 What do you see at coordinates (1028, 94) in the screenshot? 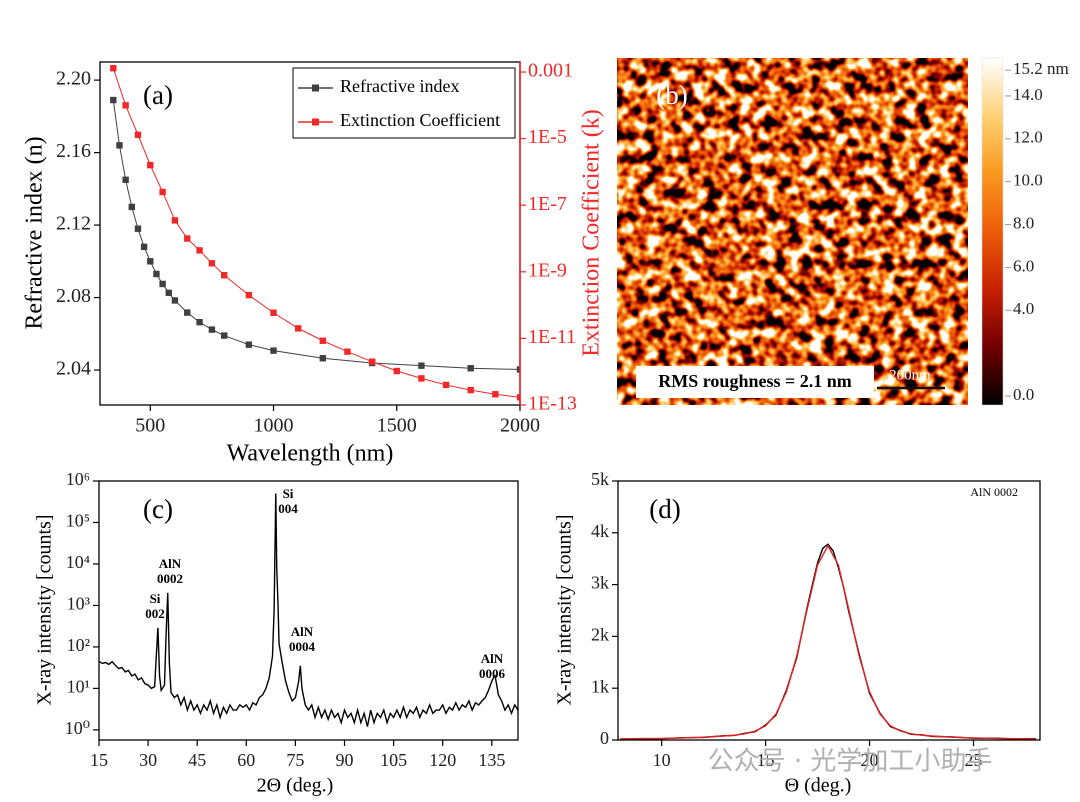
I see `colorbar-tick-label: 14.0` at bounding box center [1028, 94].